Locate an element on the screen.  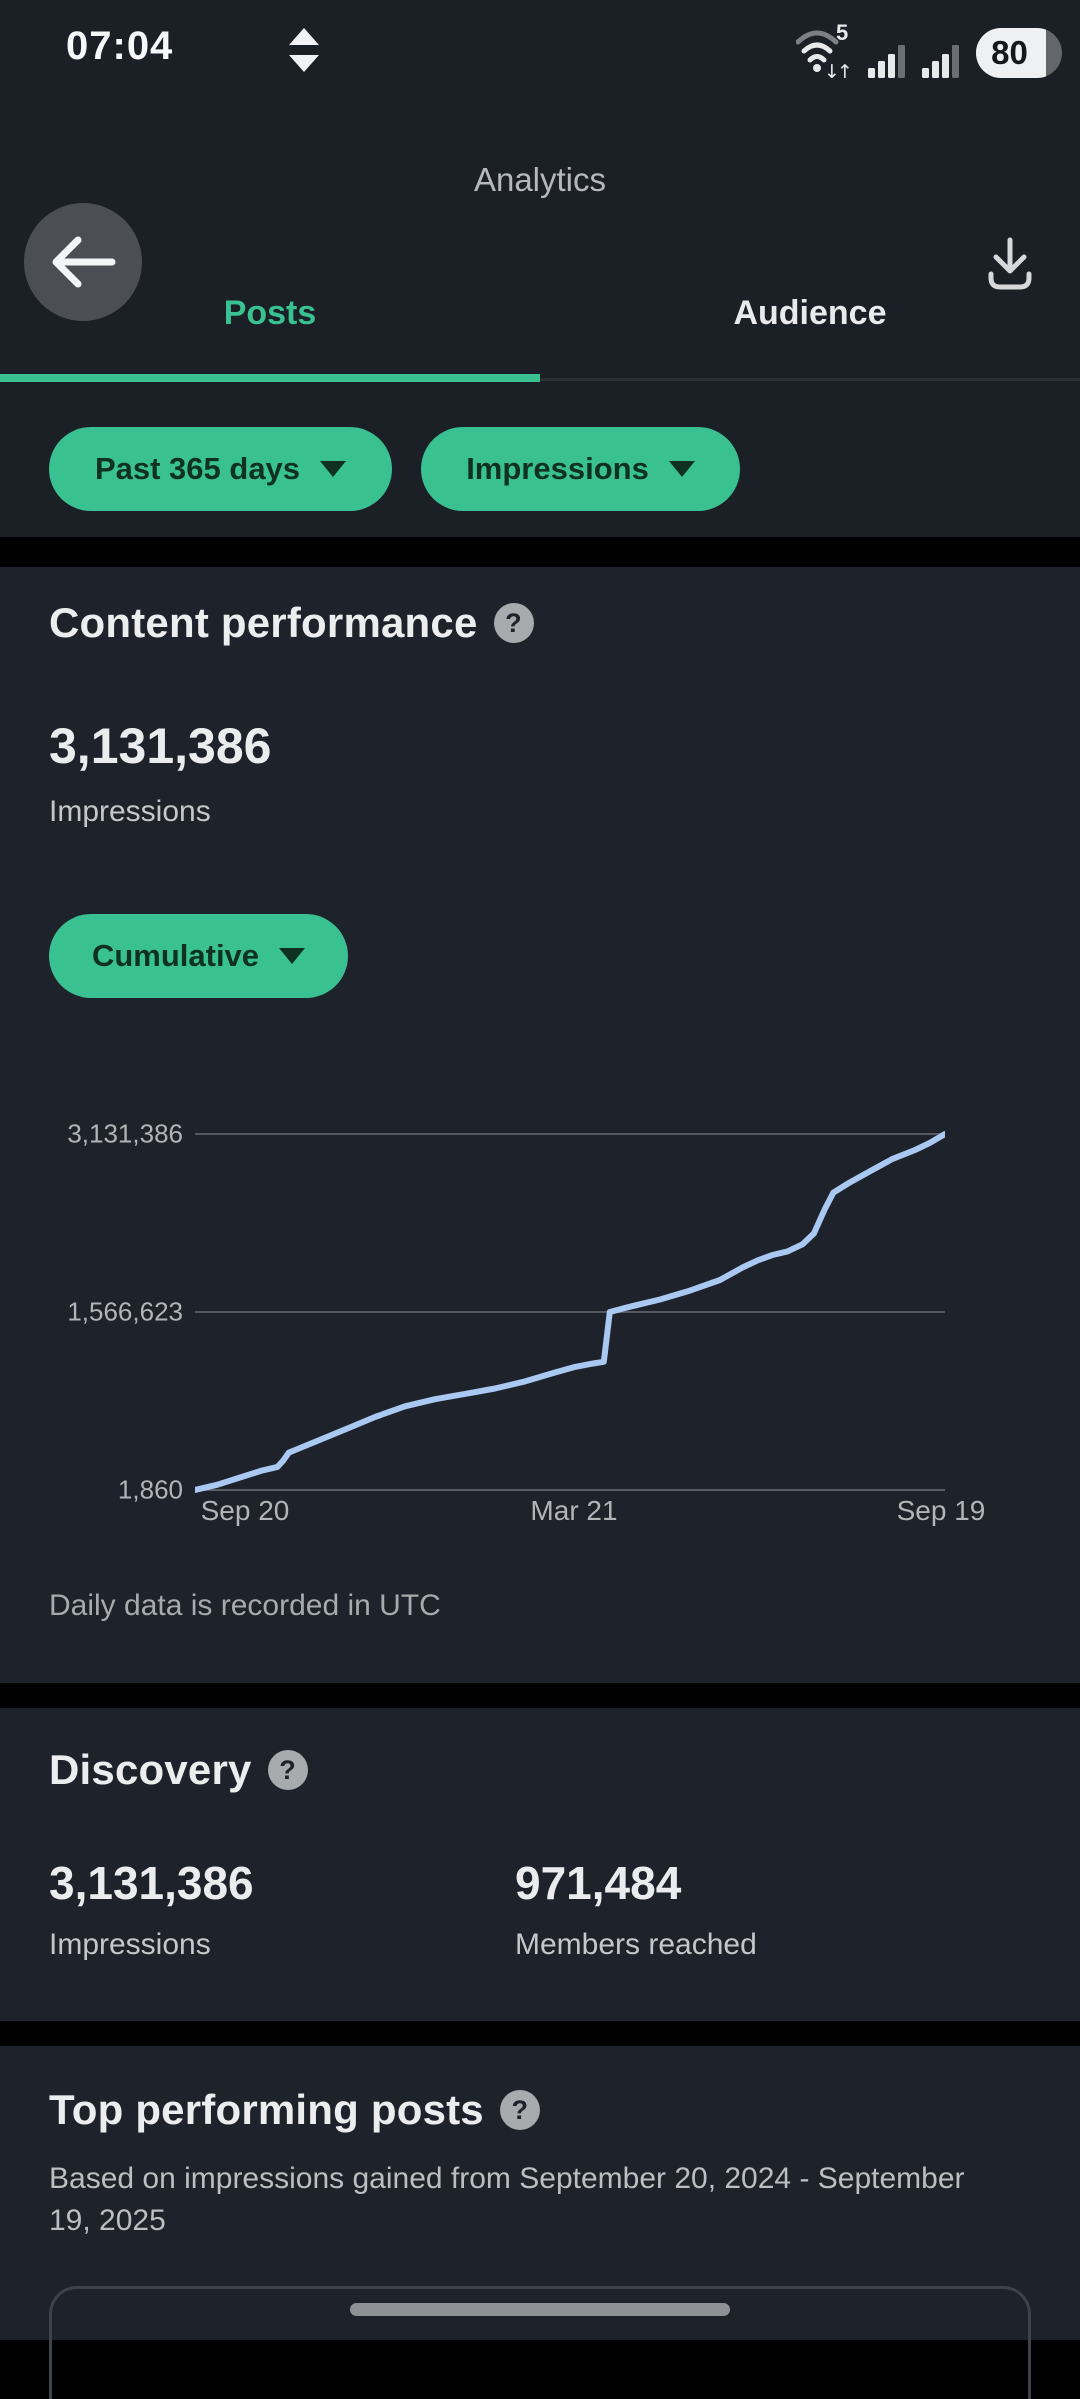
cumulative-impressions-line is located at coordinates (570, 1312).